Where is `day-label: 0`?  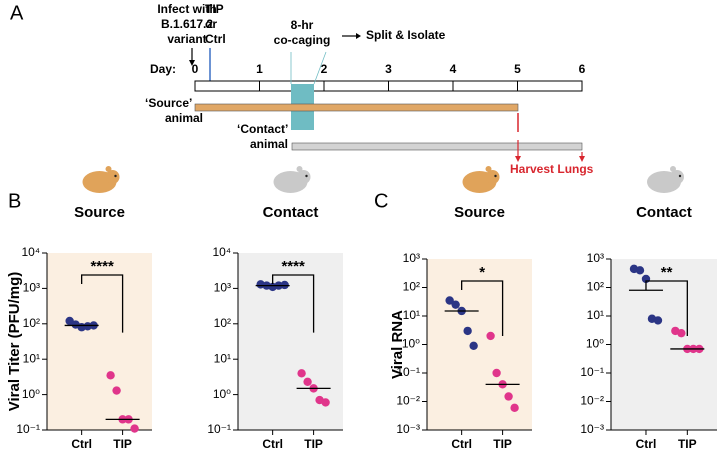 day-label: 0 is located at coordinates (195, 69).